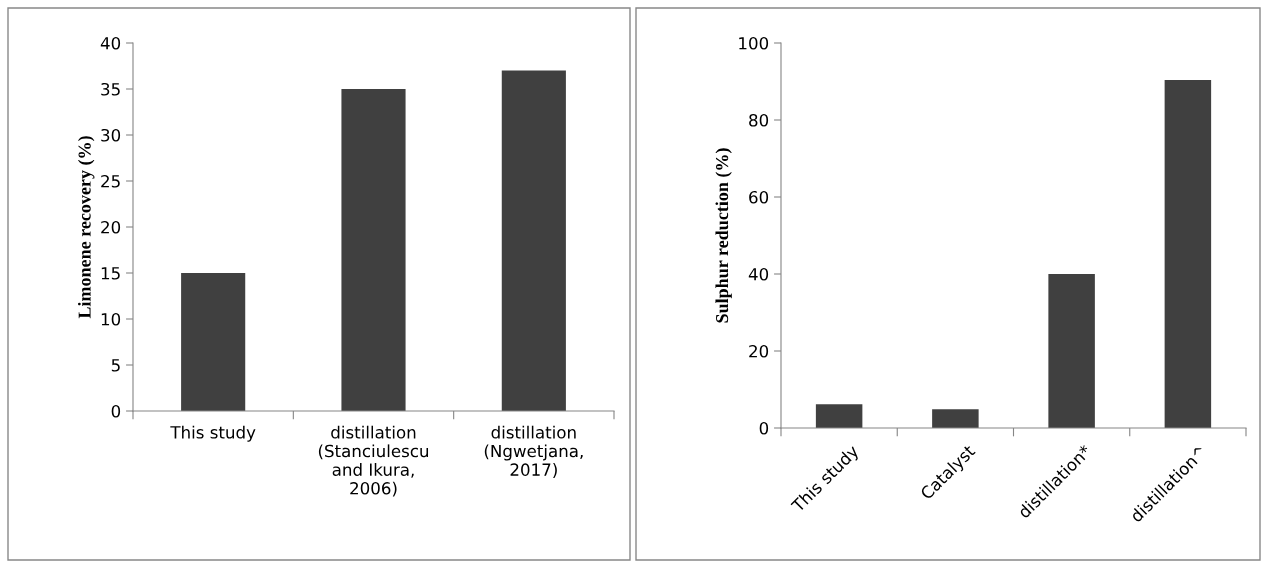 The width and height of the screenshot is (1263, 569). I want to click on x-tick-label: distillation (Stanciulescu and Ikura, 2006), so click(373, 461).